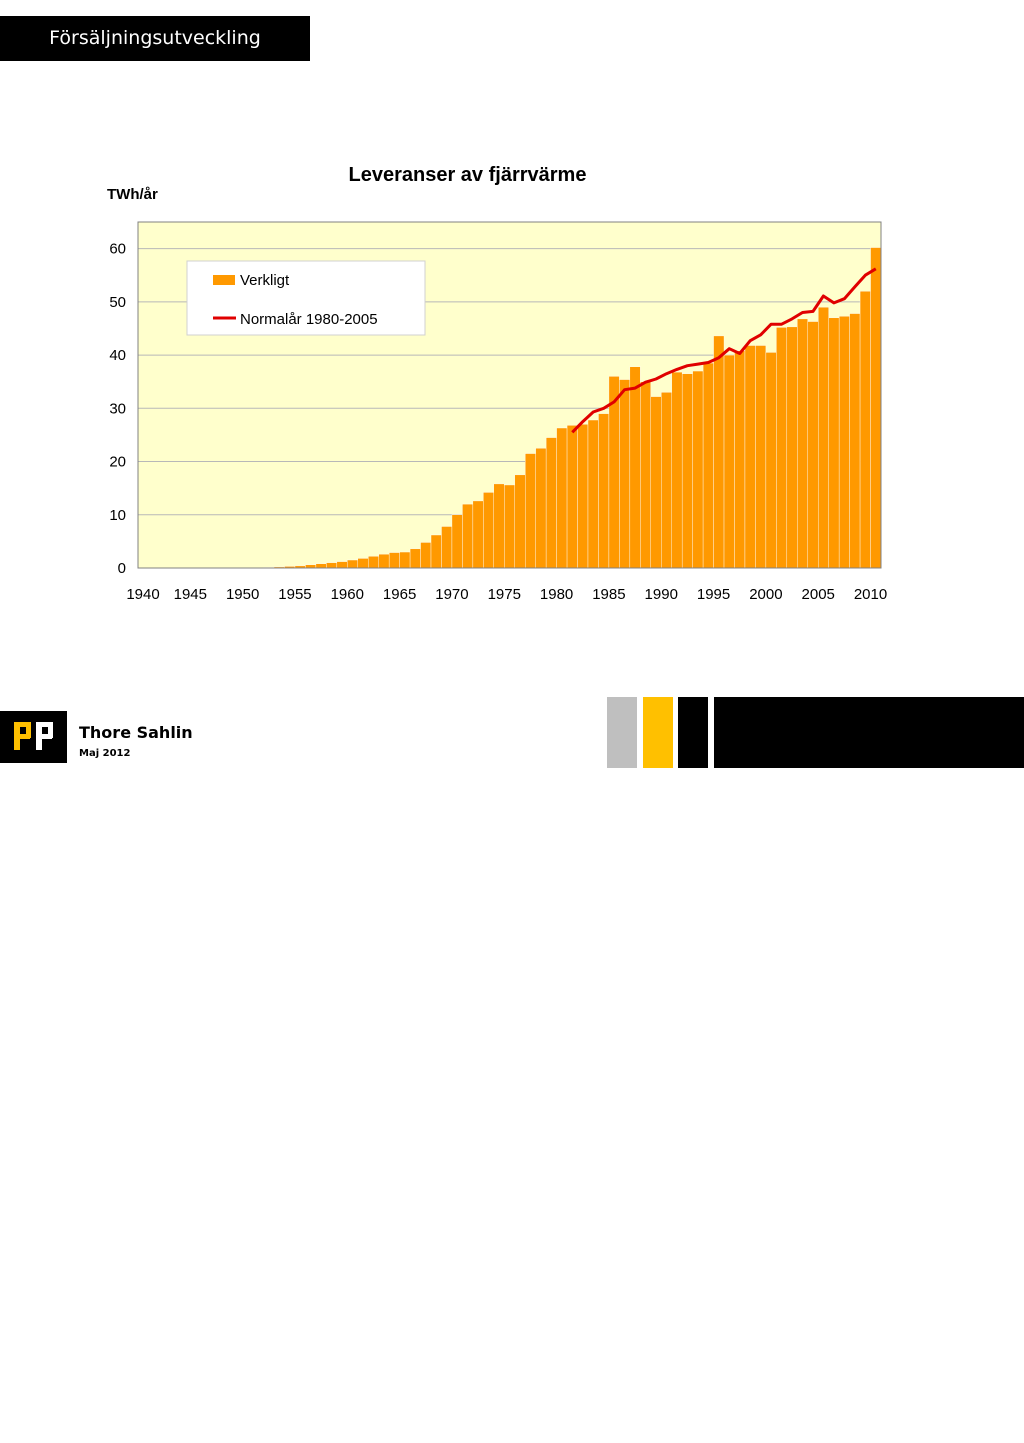  What do you see at coordinates (865, 1431) in the screenshot?
I see `footer-organization: Norsk Fjernvarme, Ålesund` at bounding box center [865, 1431].